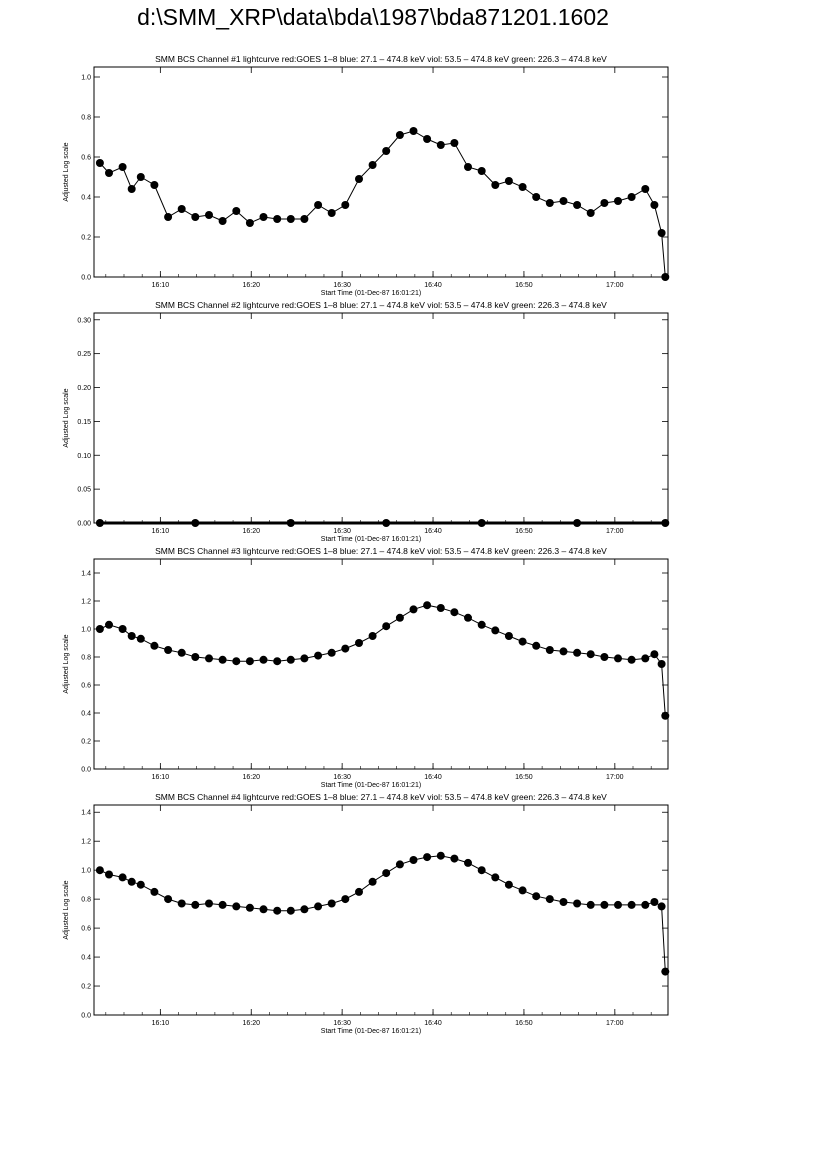 Image resolution: width=826 pixels, height=1169 pixels. What do you see at coordinates (86, 658) in the screenshot?
I see `y-tick-label: 0.8` at bounding box center [86, 658].